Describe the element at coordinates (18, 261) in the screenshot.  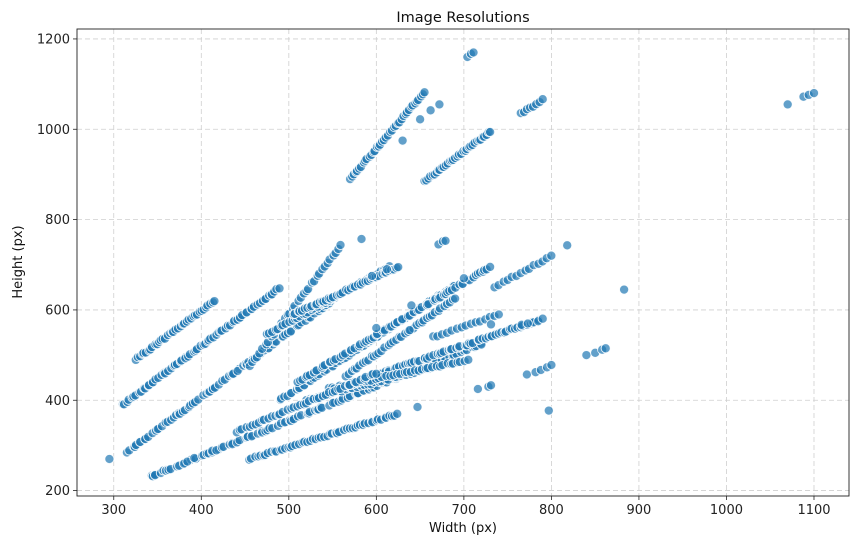
I see `y-axis-label: Height (px)` at that location.